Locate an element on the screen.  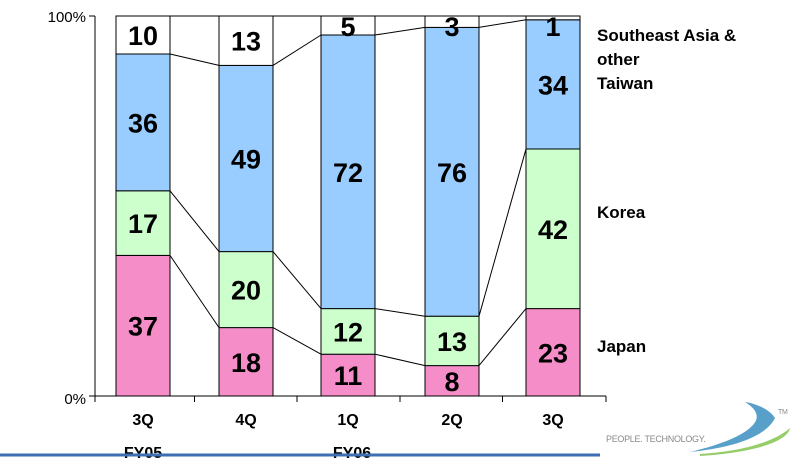
data-label-southeast-asia-other-2: 5 is located at coordinates (347, 27).